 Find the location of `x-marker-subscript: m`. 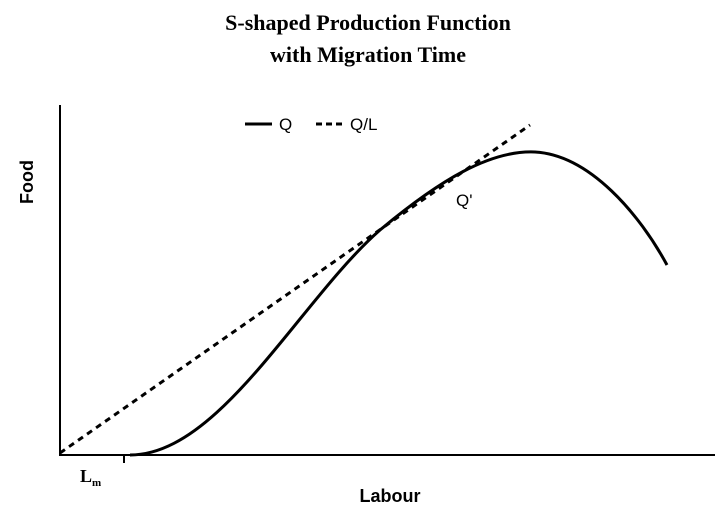

x-marker-subscript: m is located at coordinates (96, 483).